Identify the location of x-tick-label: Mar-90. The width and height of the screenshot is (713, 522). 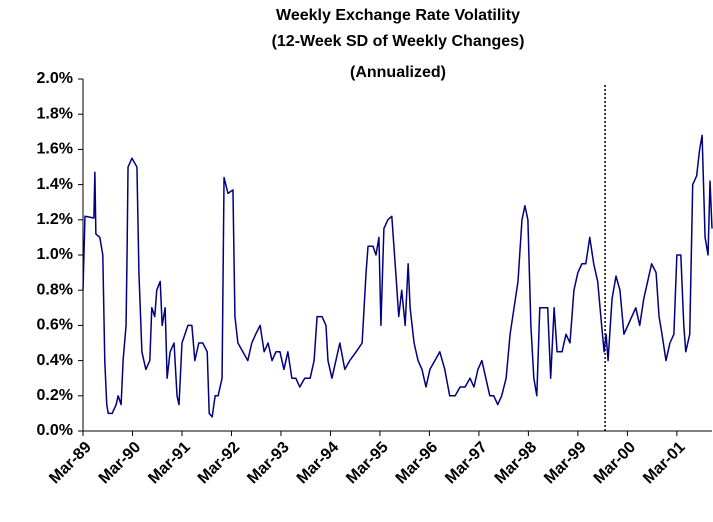
(120, 463).